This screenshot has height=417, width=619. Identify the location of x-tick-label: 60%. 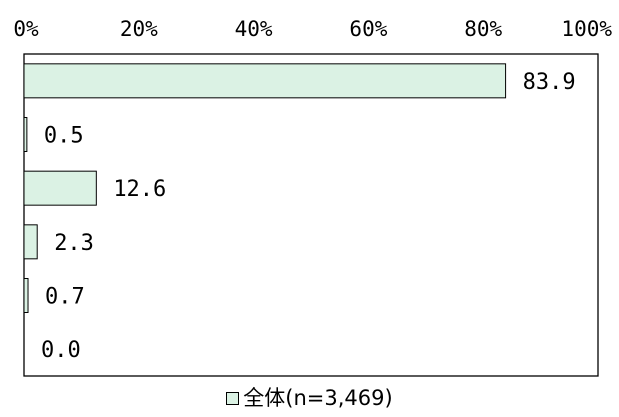
(368, 29).